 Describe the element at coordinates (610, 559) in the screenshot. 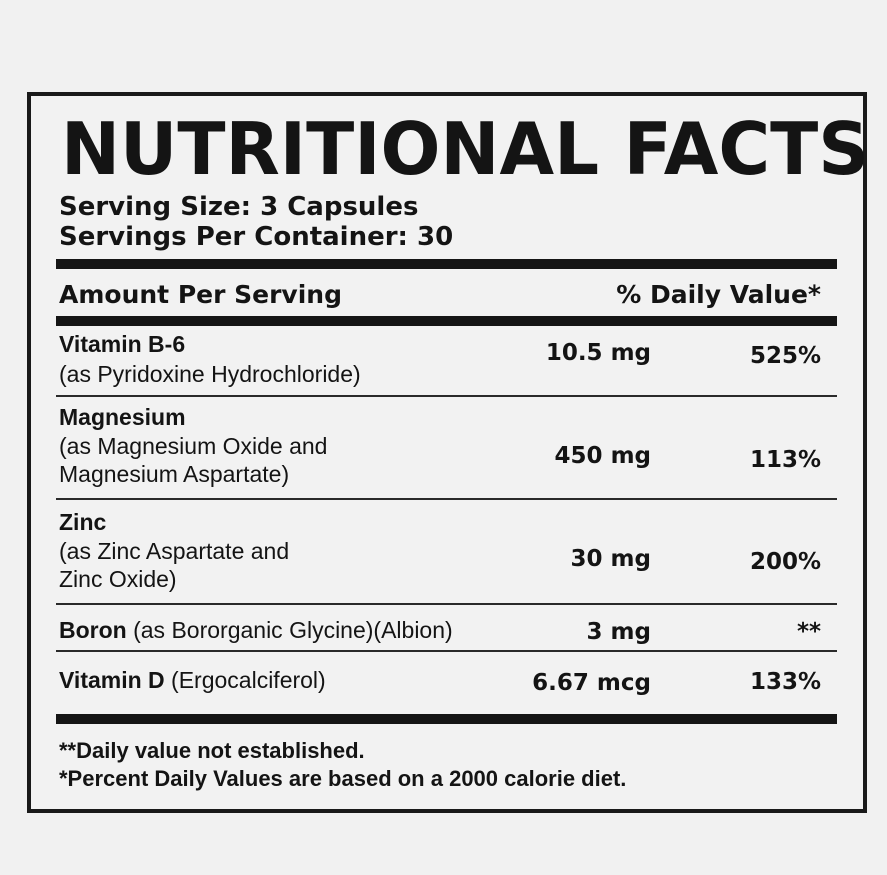

I see `nutrient-amount: 30 mg` at that location.